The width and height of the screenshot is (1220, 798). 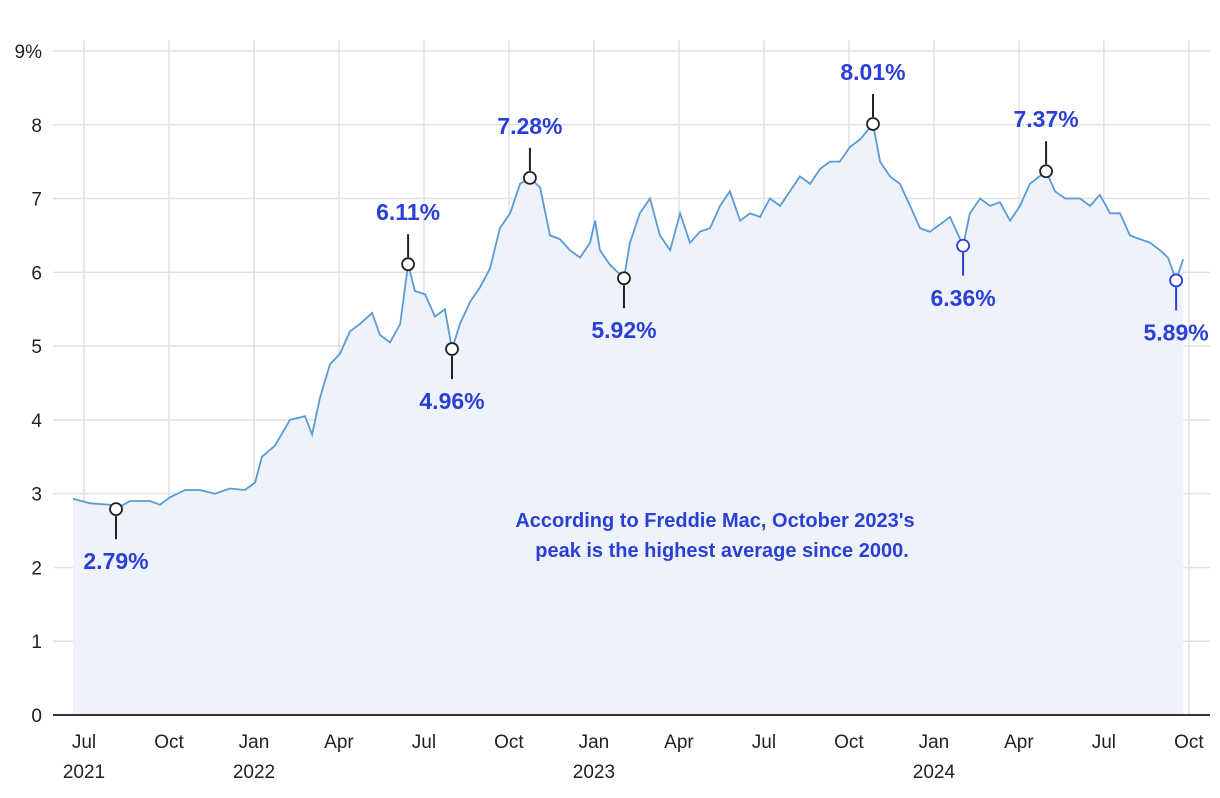 What do you see at coordinates (29, 52) in the screenshot?
I see `y-tick-label: 9%` at bounding box center [29, 52].